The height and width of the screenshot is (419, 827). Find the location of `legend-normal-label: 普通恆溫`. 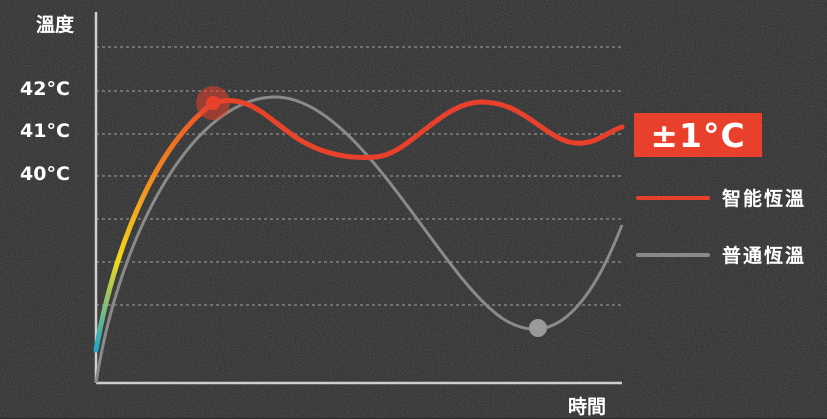

legend-normal-label: 普通恆溫 is located at coordinates (764, 256).